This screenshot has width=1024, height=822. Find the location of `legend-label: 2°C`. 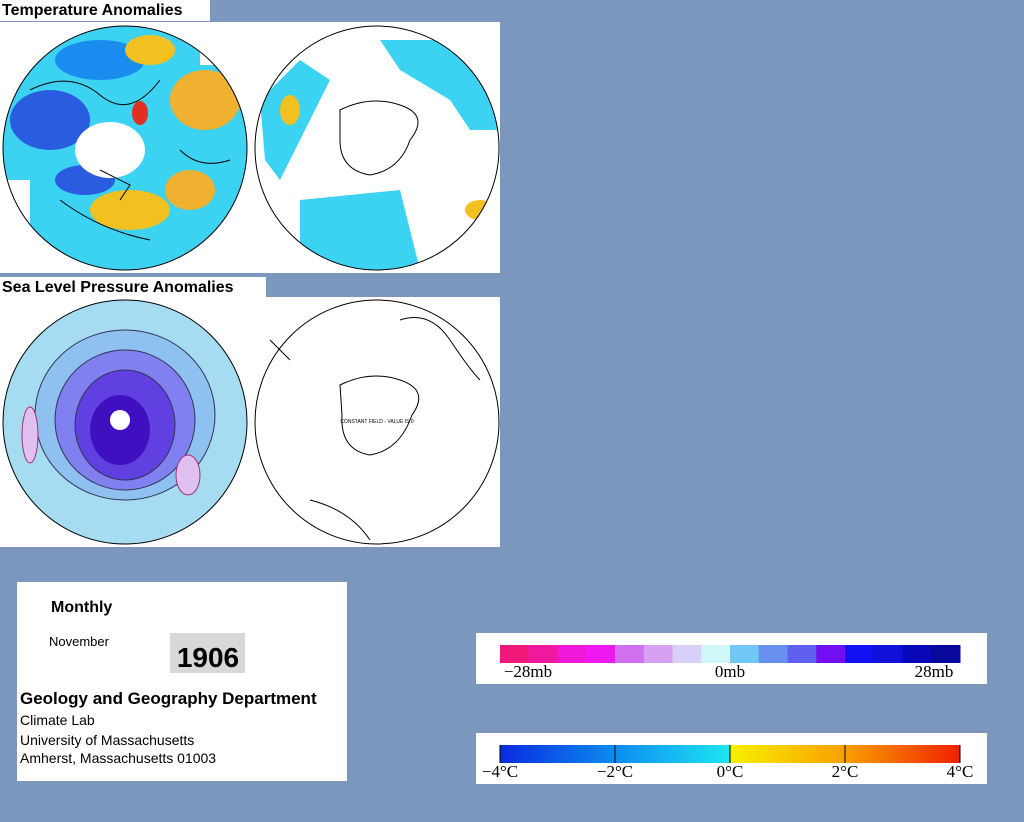

legend-label: 2°C is located at coordinates (845, 771).